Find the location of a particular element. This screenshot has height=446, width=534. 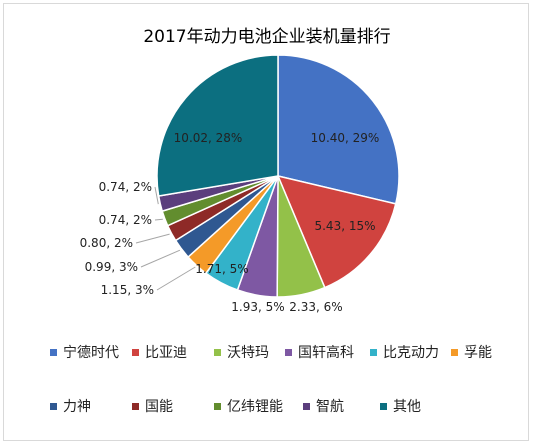

legend-label-9: 亿纬锂能 is located at coordinates (255, 407).